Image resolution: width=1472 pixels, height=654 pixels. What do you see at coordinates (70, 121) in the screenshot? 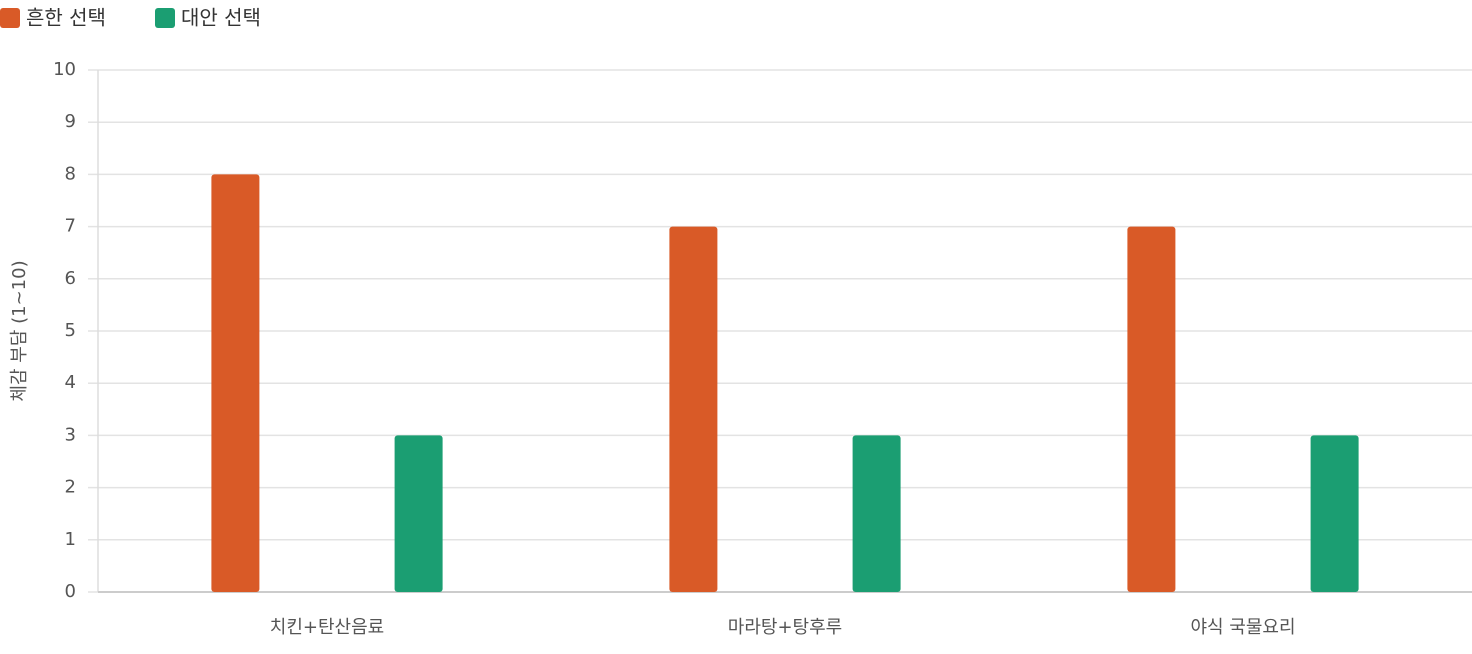
I see `y-tick-label: 9` at bounding box center [70, 121].